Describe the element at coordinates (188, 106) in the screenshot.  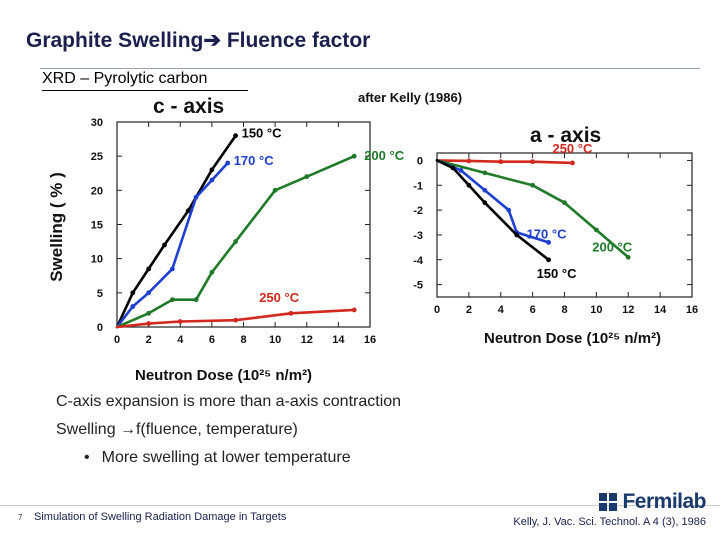
I see `c-axis-chart-title: c - axis` at that location.